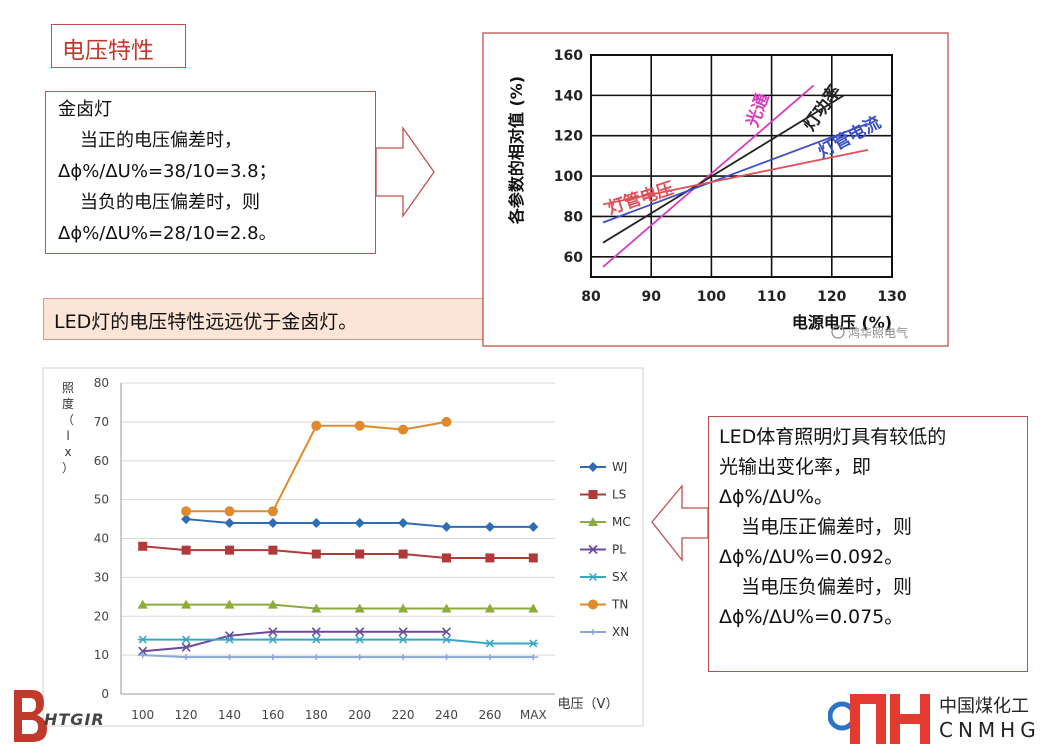 Image resolution: width=1047 pixels, height=756 pixels. I want to click on series-WJ, so click(360, 523).